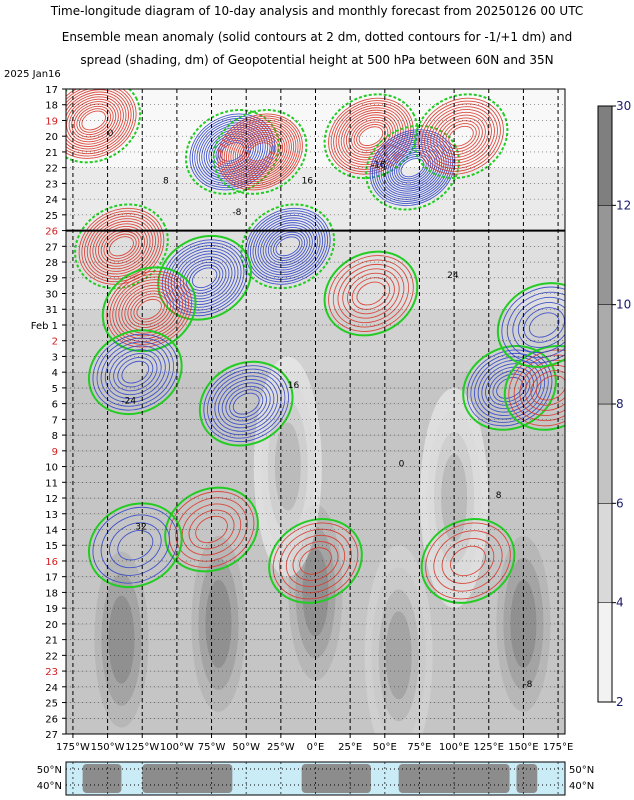 The width and height of the screenshot is (634, 800). I want to click on y-tick-label: 26, so click(51, 719).